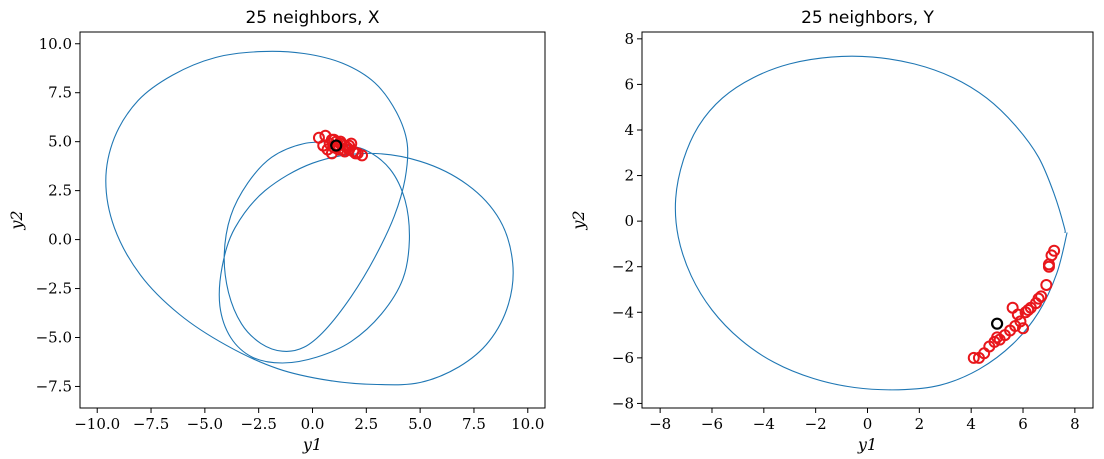 This screenshot has width=1104, height=459. What do you see at coordinates (1075, 424) in the screenshot?
I see `x-tick-label: 8` at bounding box center [1075, 424].